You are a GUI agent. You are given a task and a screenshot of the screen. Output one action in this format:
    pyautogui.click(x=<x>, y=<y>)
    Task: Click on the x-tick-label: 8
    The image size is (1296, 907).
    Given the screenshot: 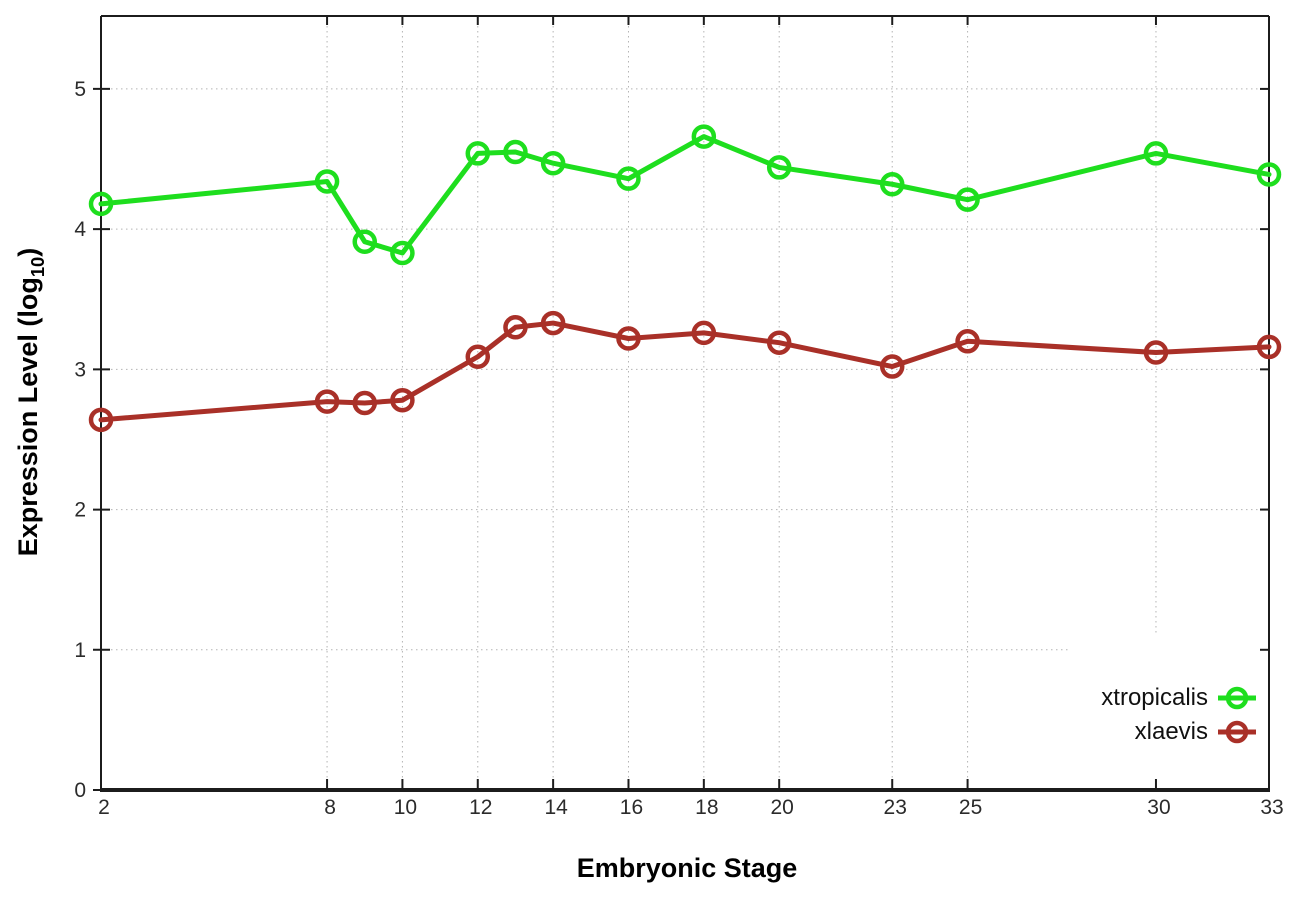 What is the action you would take?
    pyautogui.click(x=330, y=807)
    